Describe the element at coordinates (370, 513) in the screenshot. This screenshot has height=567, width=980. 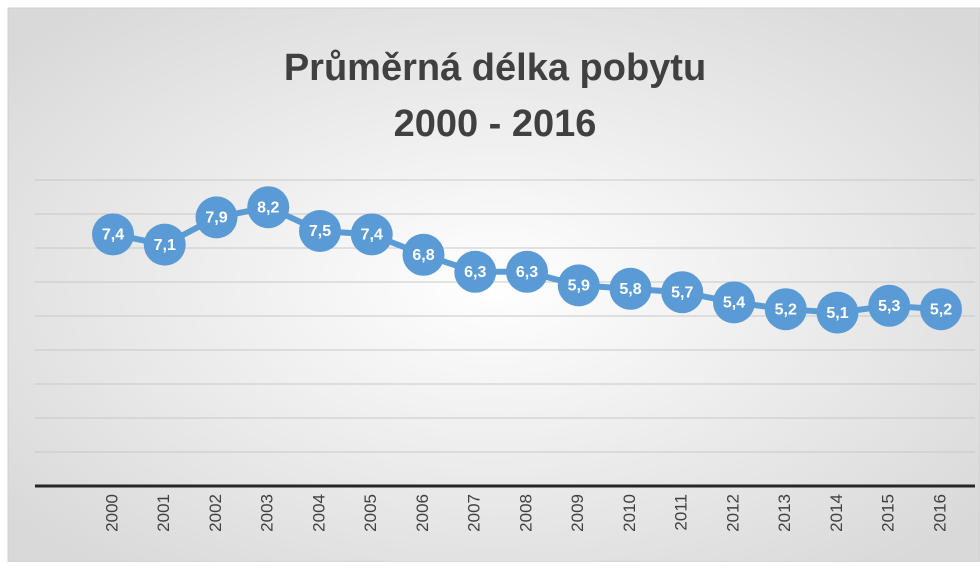
I see `x-tick-label: 2005` at that location.